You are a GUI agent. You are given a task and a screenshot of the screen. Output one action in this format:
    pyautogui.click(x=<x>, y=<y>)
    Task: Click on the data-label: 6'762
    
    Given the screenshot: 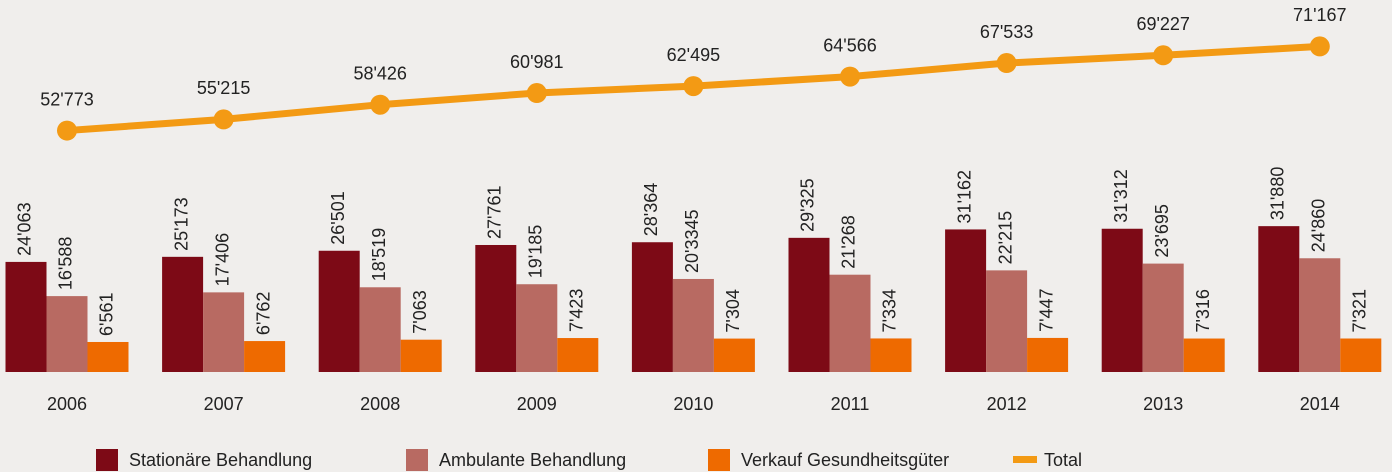 What is the action you would take?
    pyautogui.click(x=263, y=313)
    